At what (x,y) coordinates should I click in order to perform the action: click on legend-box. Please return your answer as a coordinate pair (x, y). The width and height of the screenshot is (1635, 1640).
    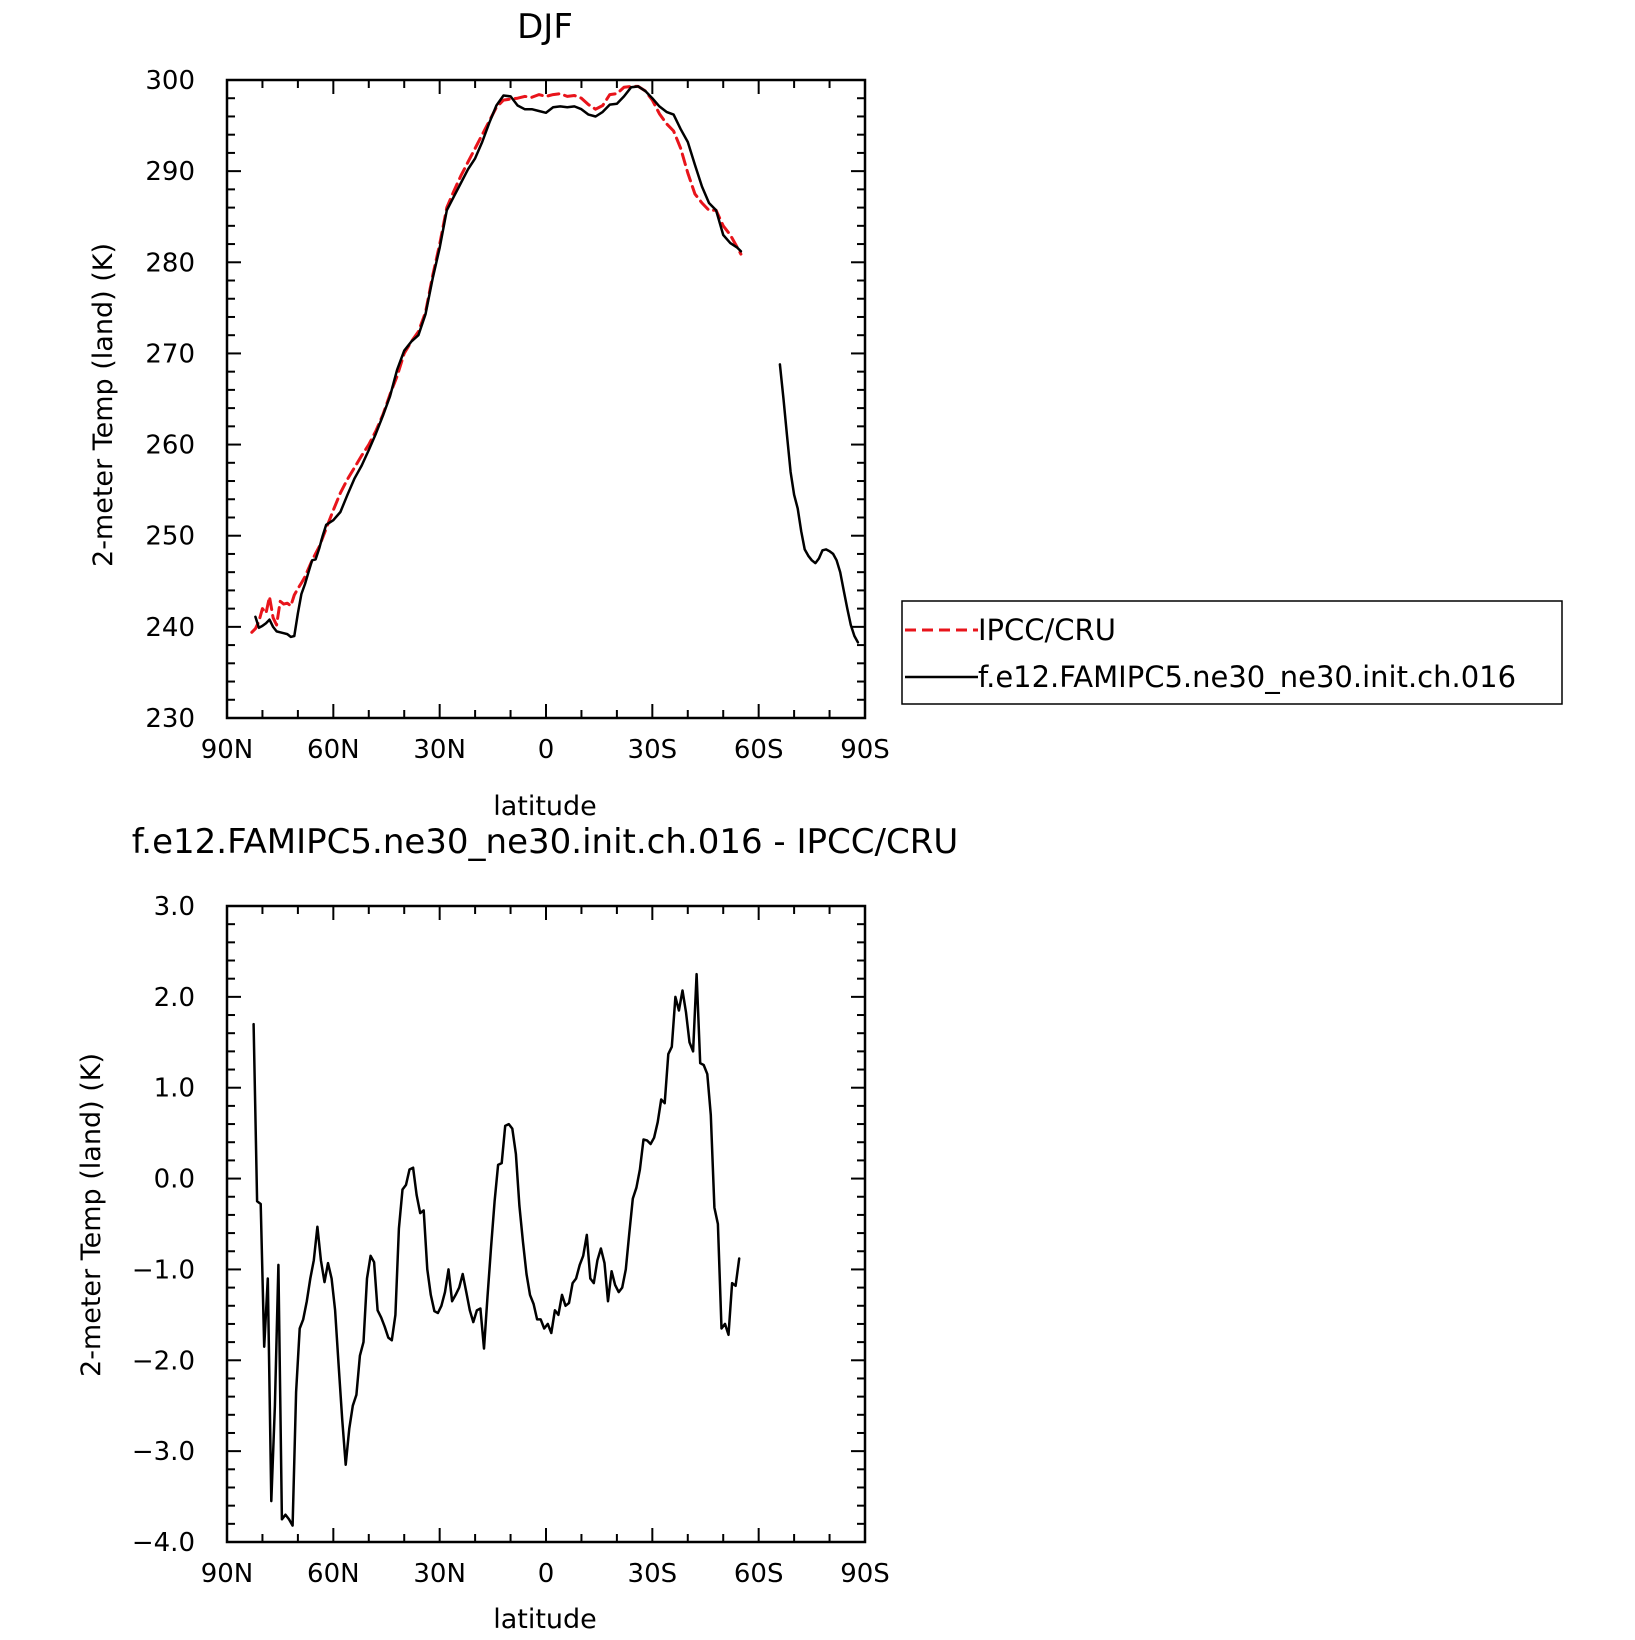
    Looking at the image, I should click on (1232, 652).